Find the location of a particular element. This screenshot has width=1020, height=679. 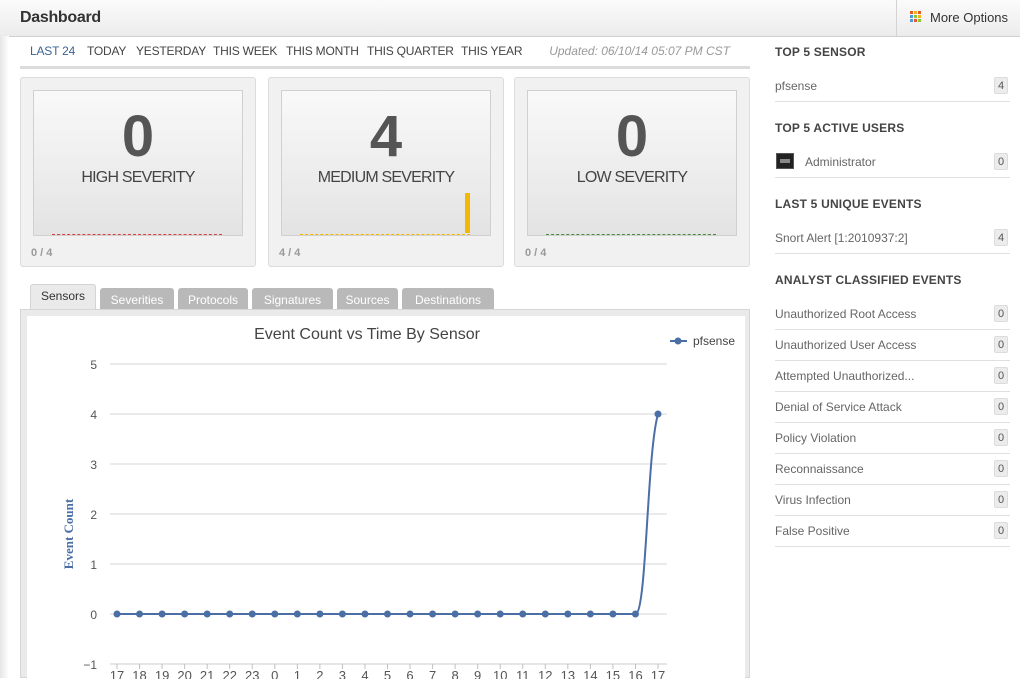

severity-panel: 4 MEDIUM SEVERITY is located at coordinates (386, 163).